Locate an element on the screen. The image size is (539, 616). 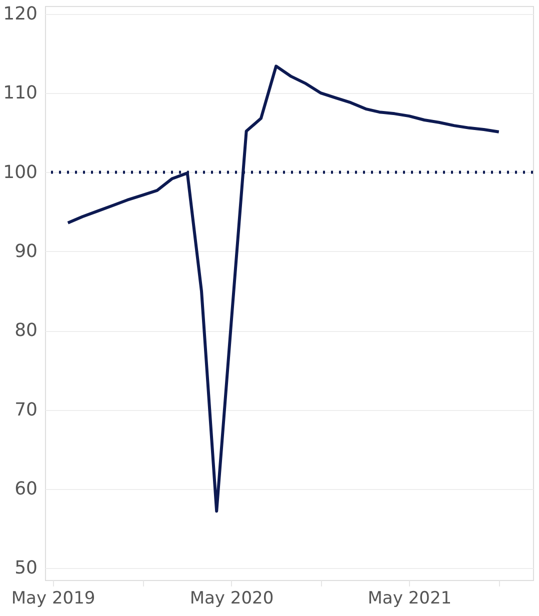
x-tick-label: May 2020 is located at coordinates (232, 598).